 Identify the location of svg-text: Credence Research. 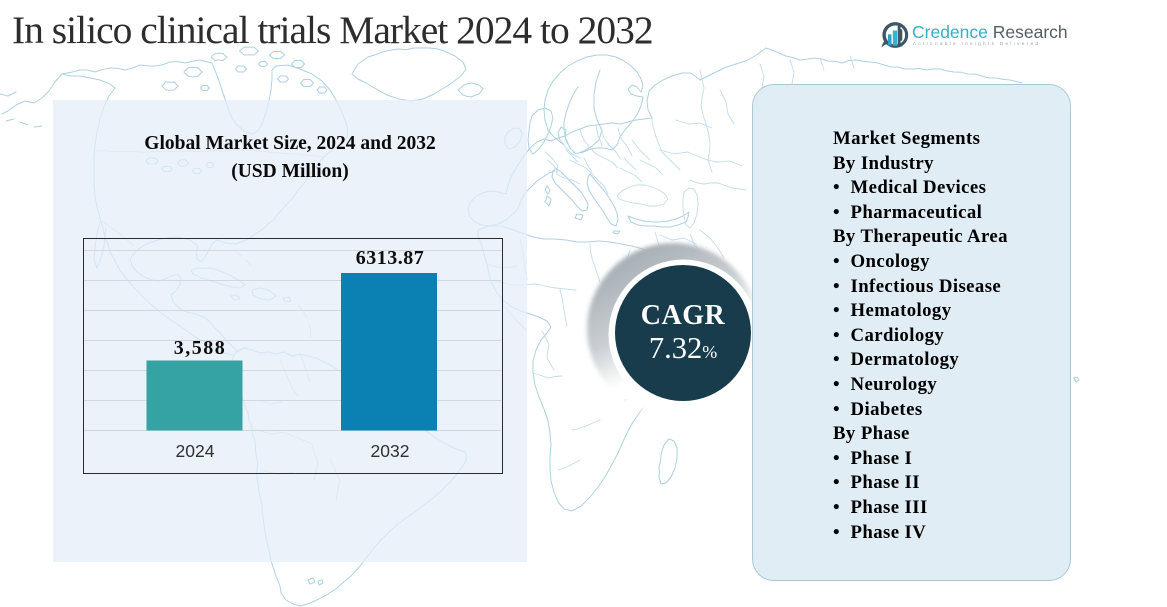
(990, 32).